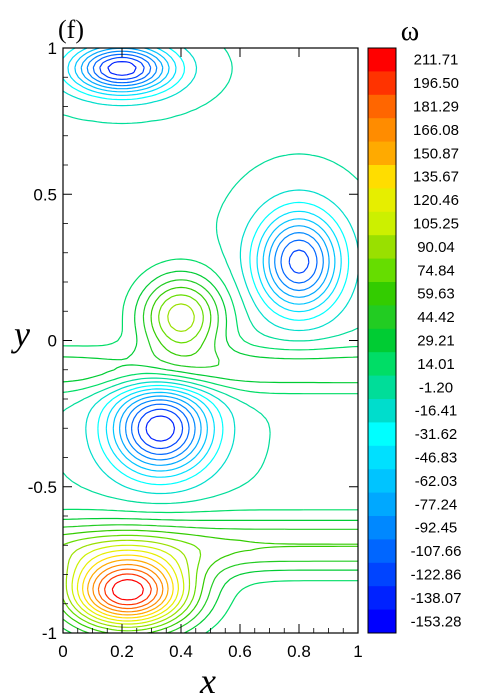 The image size is (480, 698). I want to click on colorbar-label: 211.71, so click(436, 60).